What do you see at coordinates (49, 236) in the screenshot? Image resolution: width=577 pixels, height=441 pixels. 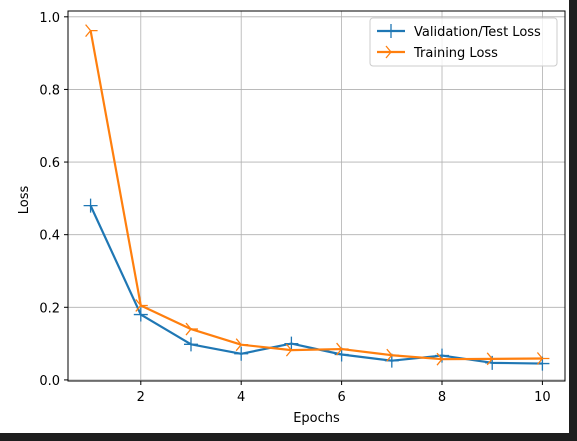 I see `y-tick-label: 0.4` at bounding box center [49, 236].